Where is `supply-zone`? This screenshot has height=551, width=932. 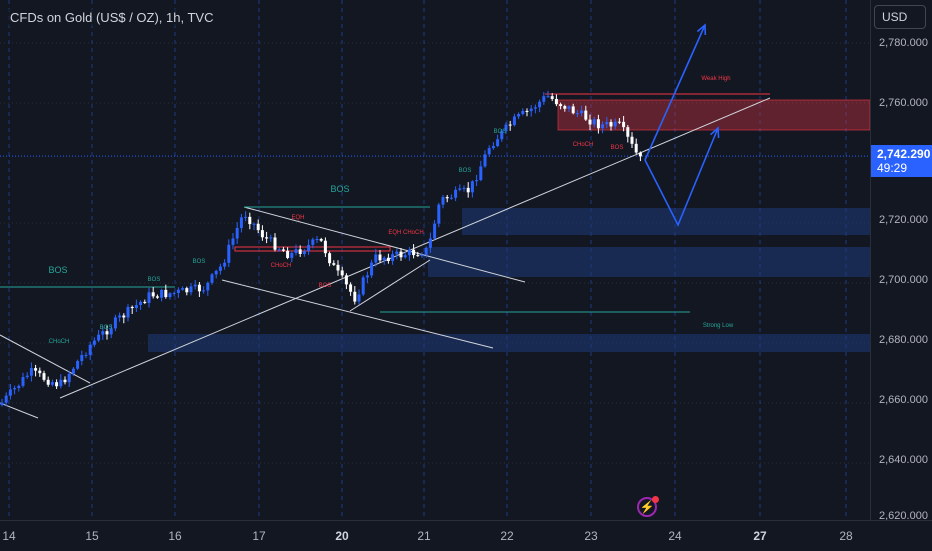
supply-zone is located at coordinates (713, 115).